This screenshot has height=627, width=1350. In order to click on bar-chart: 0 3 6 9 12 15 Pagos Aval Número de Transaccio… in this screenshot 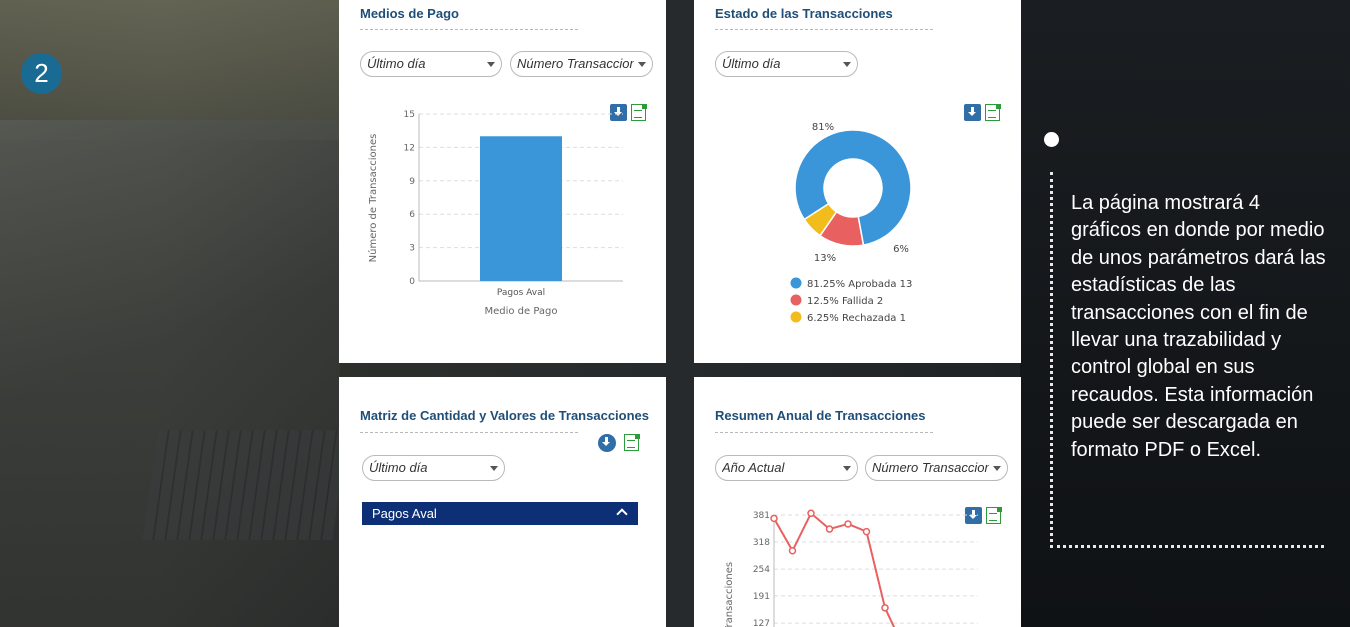, I will do `click(495, 213)`.